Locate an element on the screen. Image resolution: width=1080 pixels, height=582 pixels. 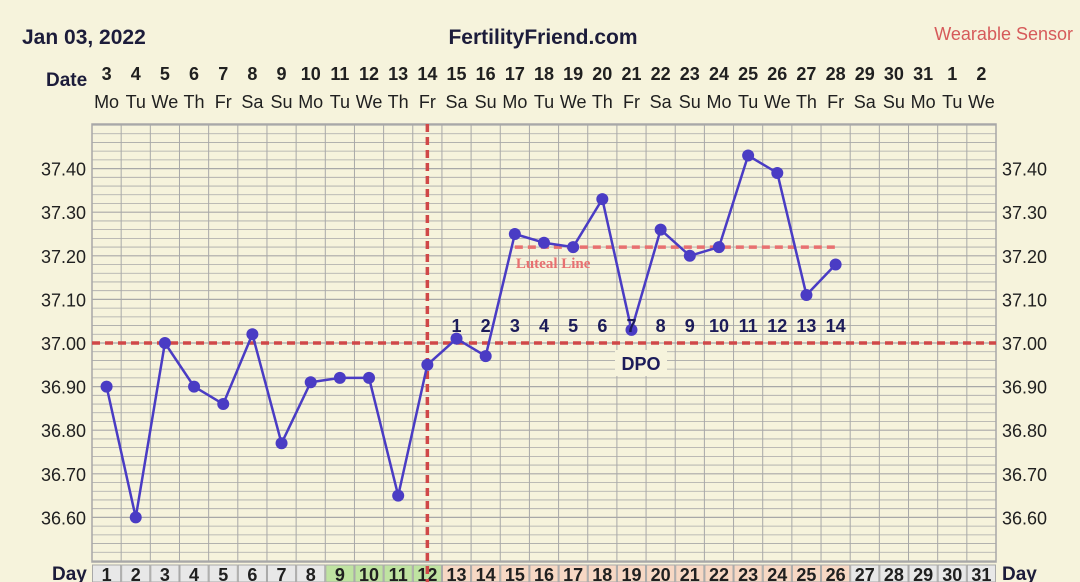
y-tick-label-right: 37.00 is located at coordinates (1024, 344).